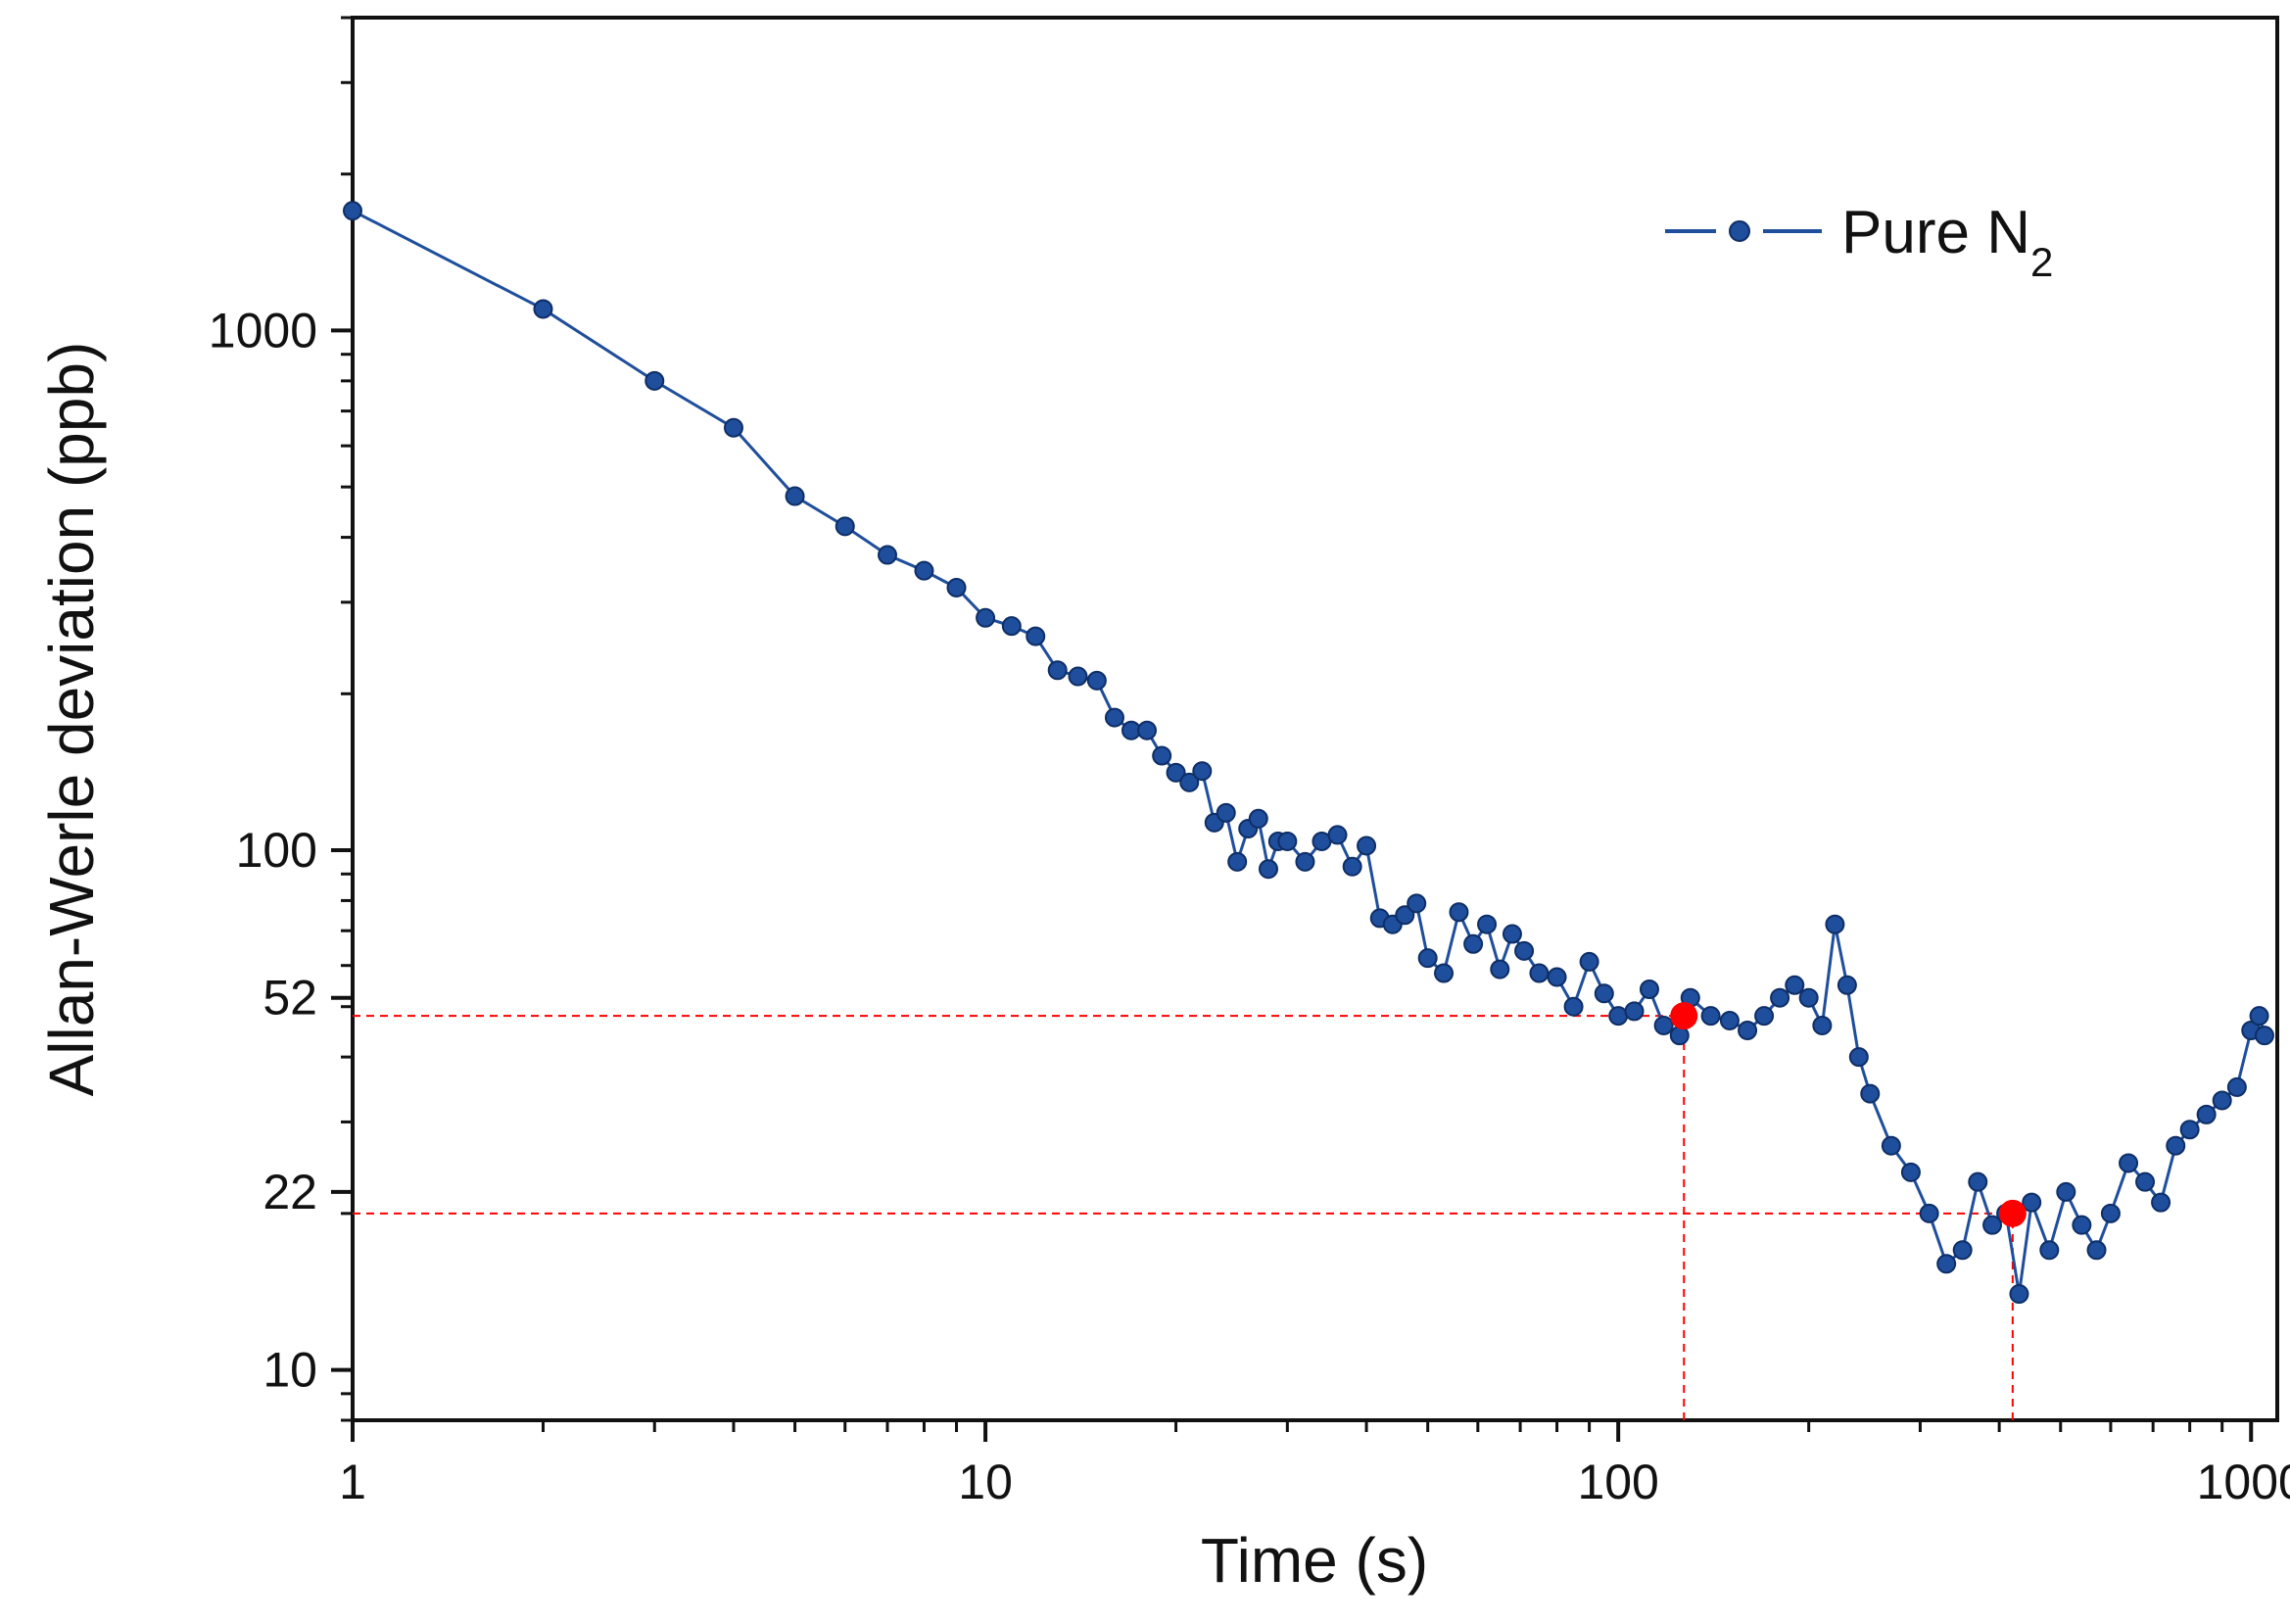 The width and height of the screenshot is (2290, 1624). Describe the element at coordinates (1315, 1560) in the screenshot. I see `x-axis-title: Time (s)` at that location.